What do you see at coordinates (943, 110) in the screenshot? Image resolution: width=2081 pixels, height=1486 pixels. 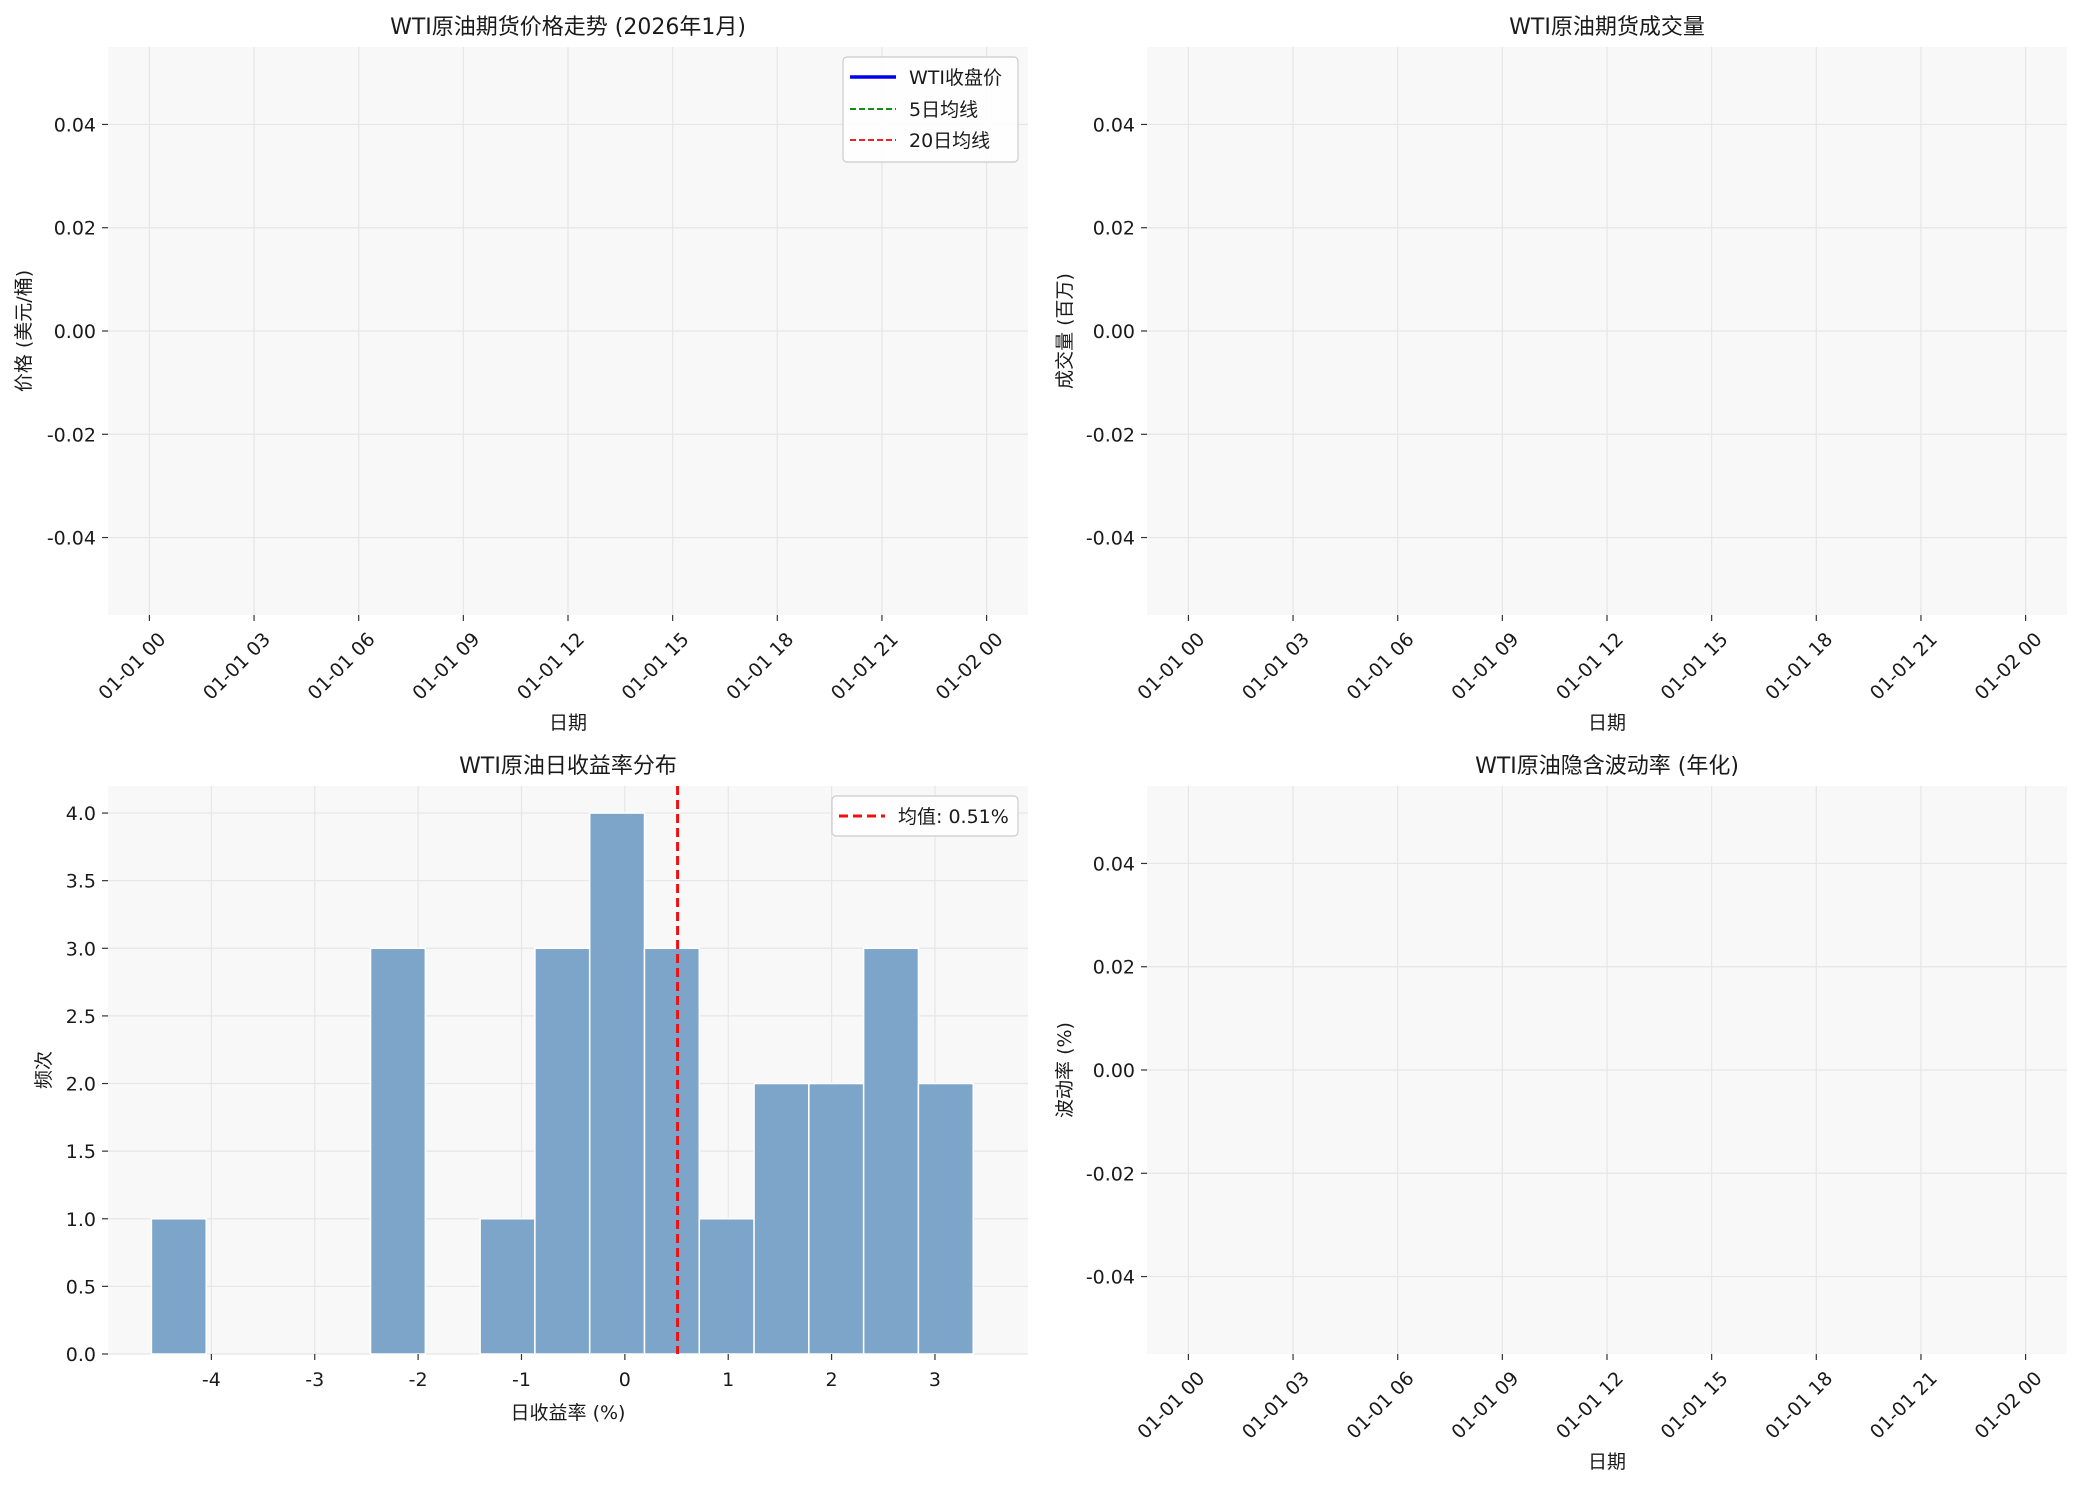 I see `legend-label-ma5: 5日均线` at bounding box center [943, 110].